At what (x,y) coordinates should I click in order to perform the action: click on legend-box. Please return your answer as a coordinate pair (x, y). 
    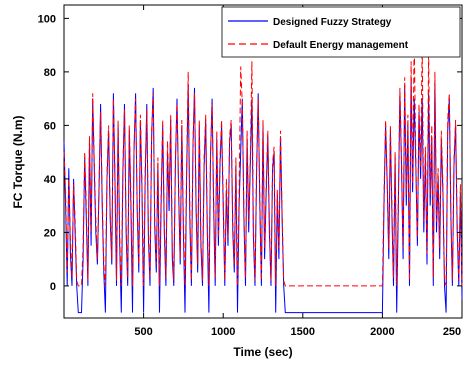
    Looking at the image, I should click on (341, 32).